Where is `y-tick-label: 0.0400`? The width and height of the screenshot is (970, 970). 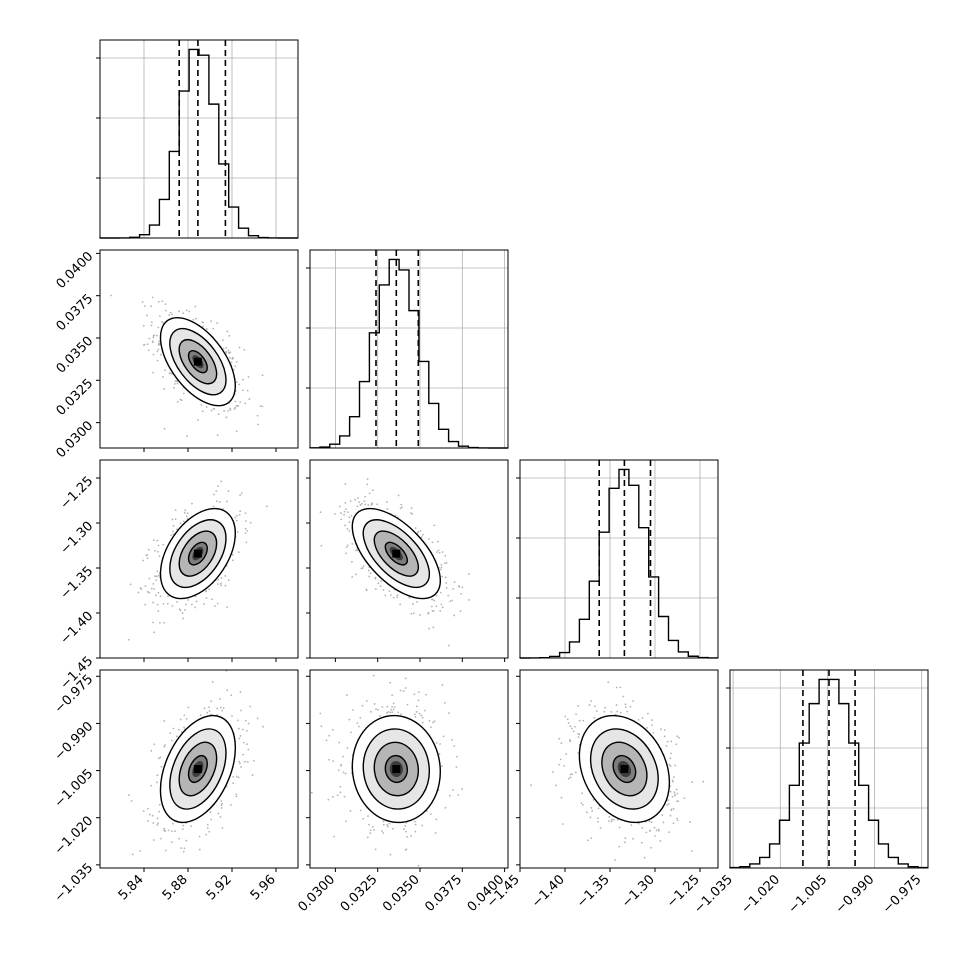
y-tick-label: 0.0400 is located at coordinates (75, 270).